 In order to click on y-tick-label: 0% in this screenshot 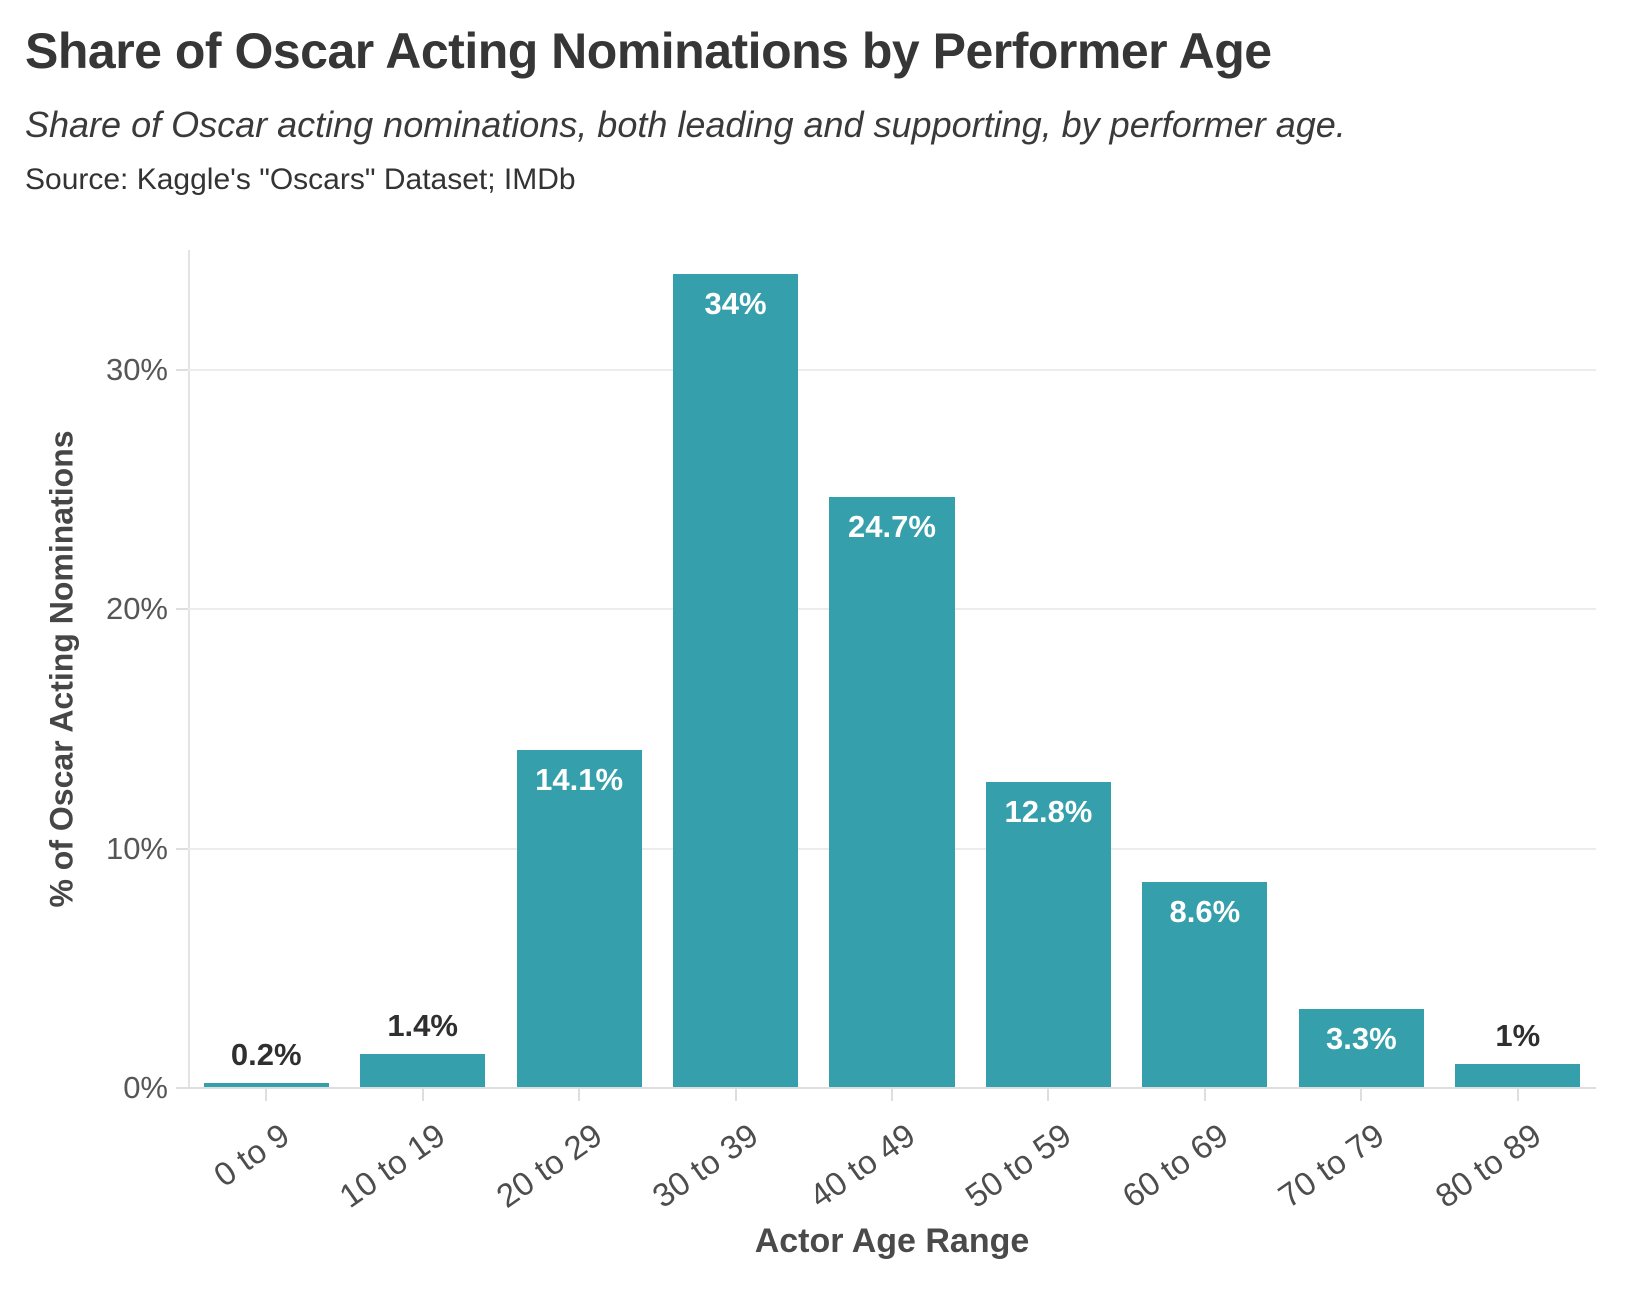, I will do `click(145, 1087)`.